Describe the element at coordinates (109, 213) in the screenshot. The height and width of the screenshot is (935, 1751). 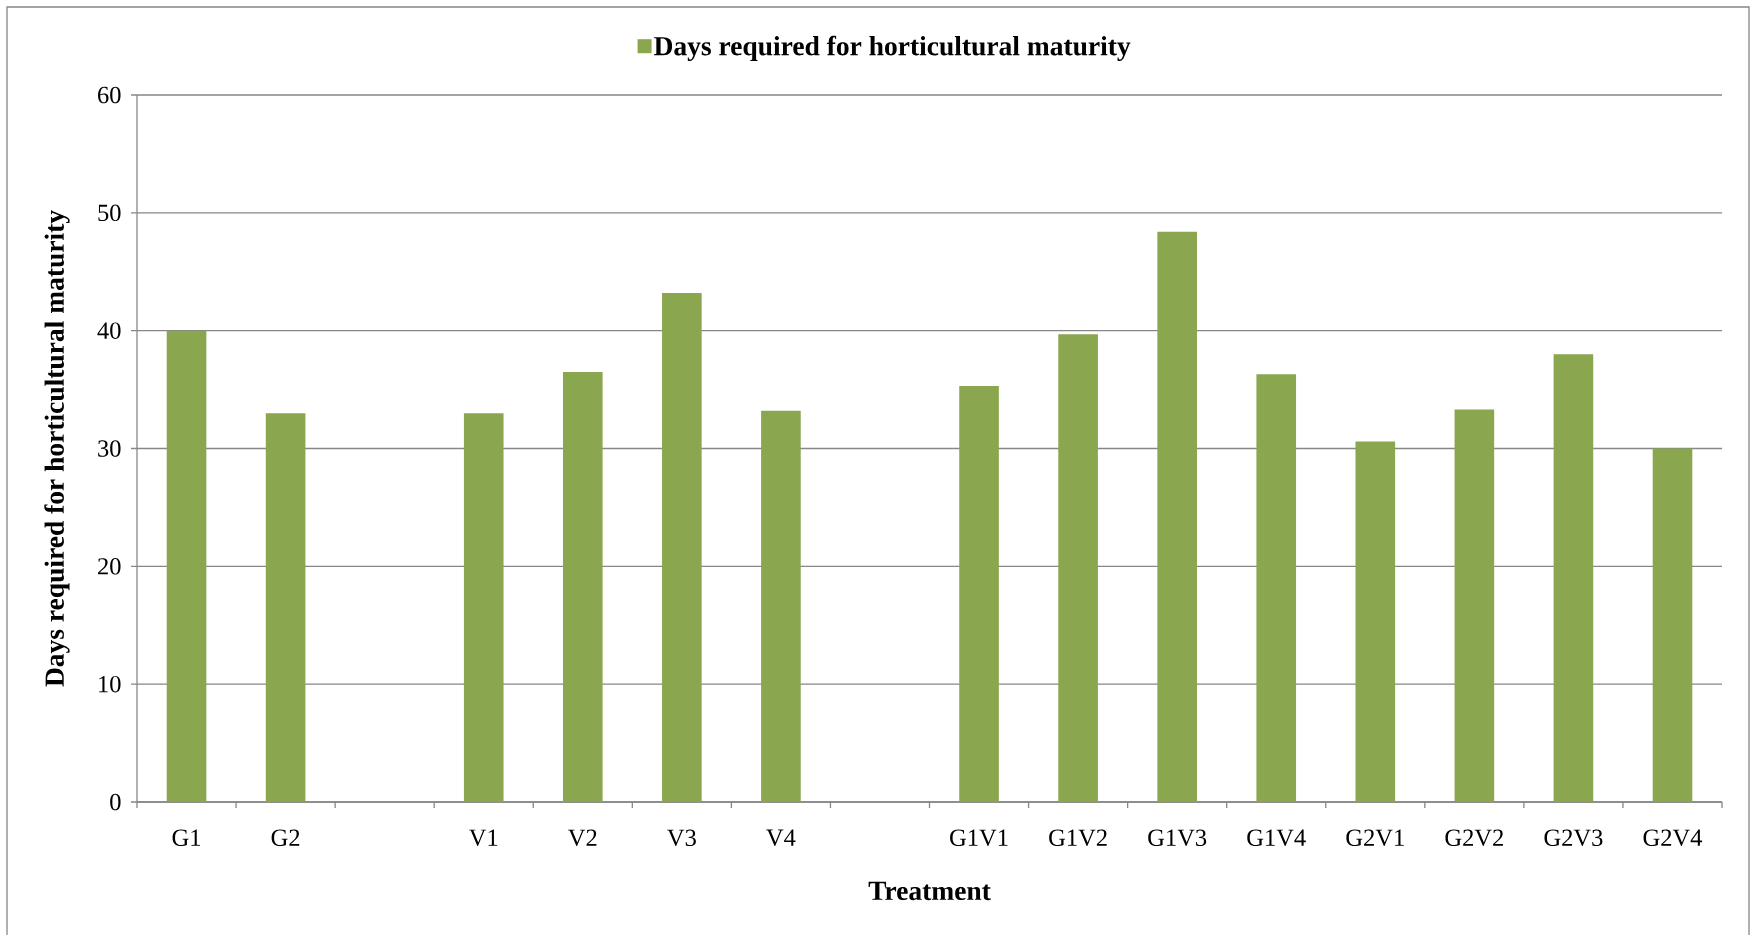
I see `y-tick-label: 50` at that location.